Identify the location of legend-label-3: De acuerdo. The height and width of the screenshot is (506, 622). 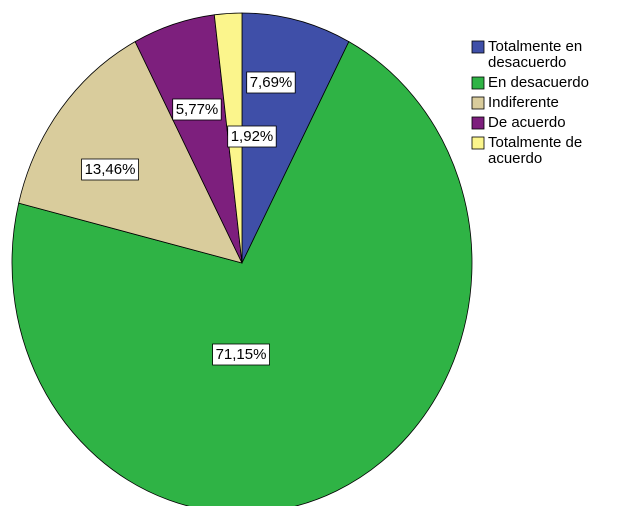
(527, 122).